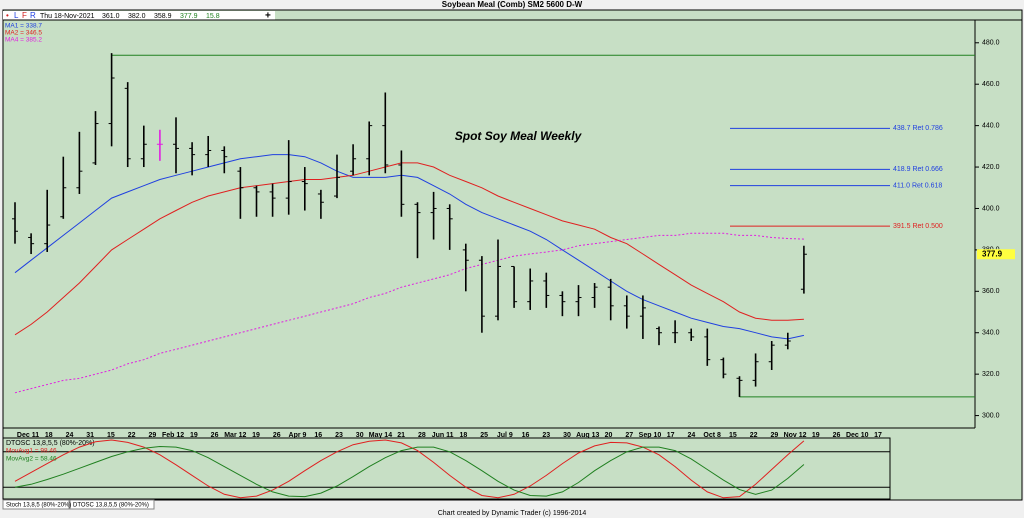 This screenshot has height=518, width=1024. I want to click on y-tick-label: 480.0, so click(991, 43).